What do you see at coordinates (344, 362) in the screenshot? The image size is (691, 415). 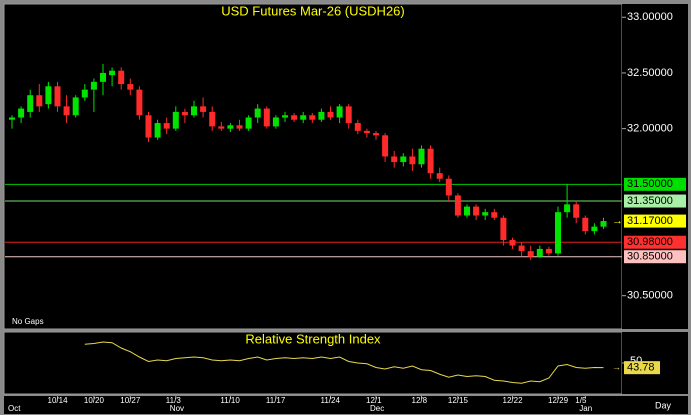 I see `rsi-line` at bounding box center [344, 362].